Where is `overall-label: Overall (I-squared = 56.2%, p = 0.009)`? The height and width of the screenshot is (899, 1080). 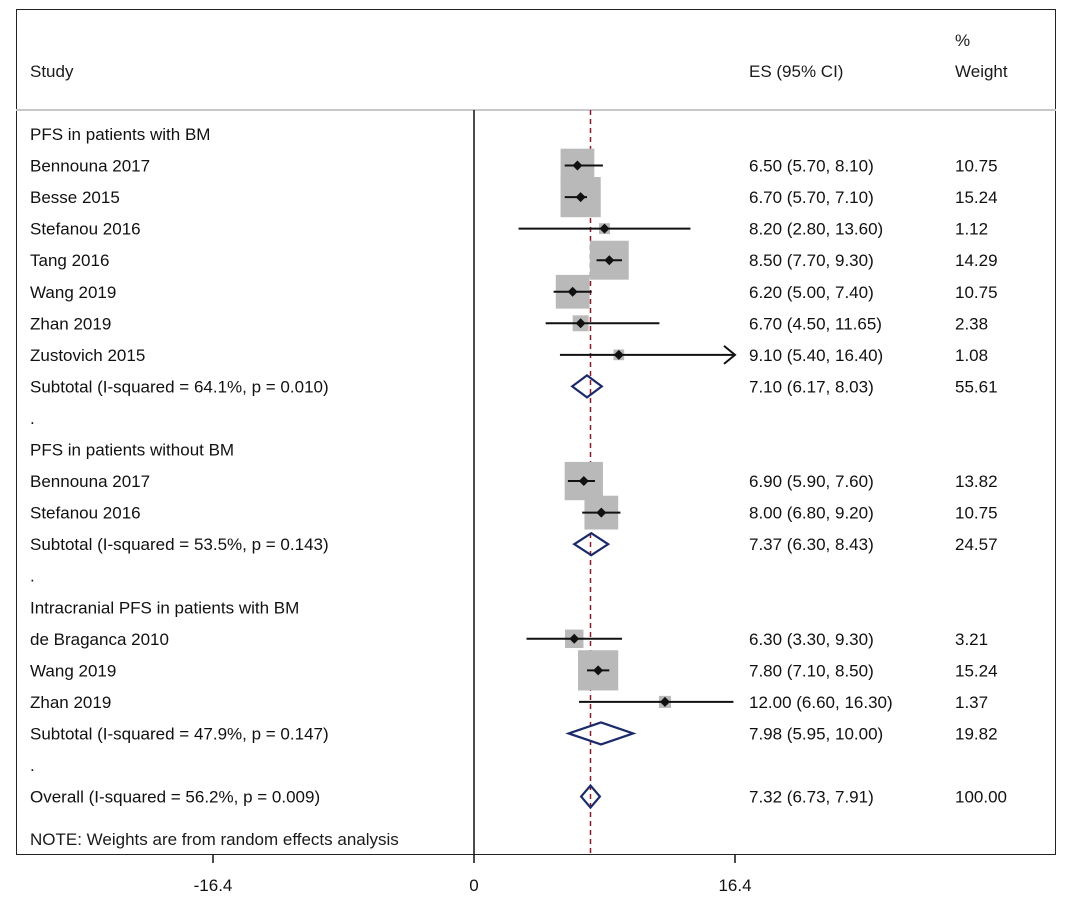 overall-label: Overall (I-squared = 56.2%, p = 0.009) is located at coordinates (175, 797).